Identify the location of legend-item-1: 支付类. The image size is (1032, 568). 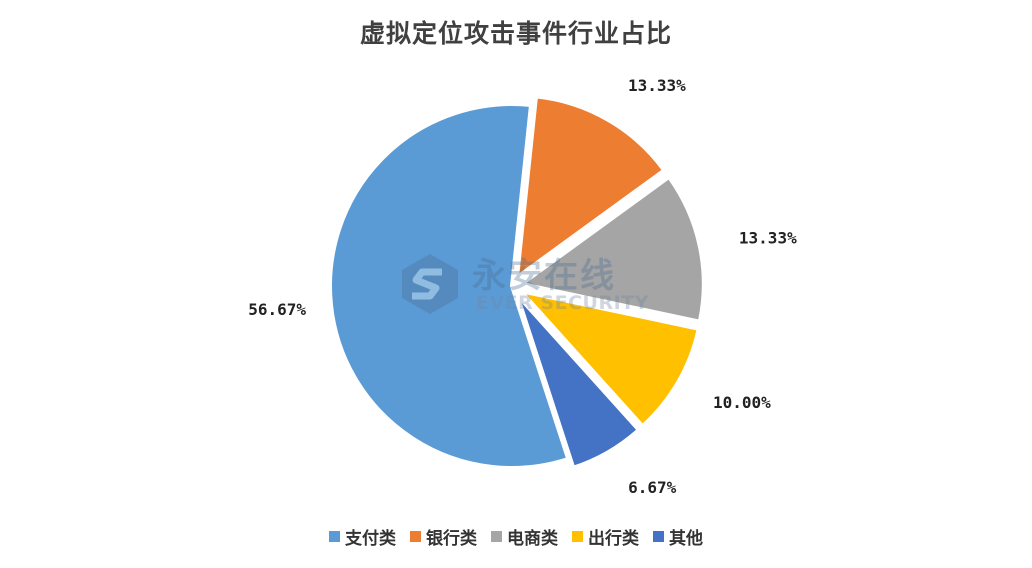
(362, 536).